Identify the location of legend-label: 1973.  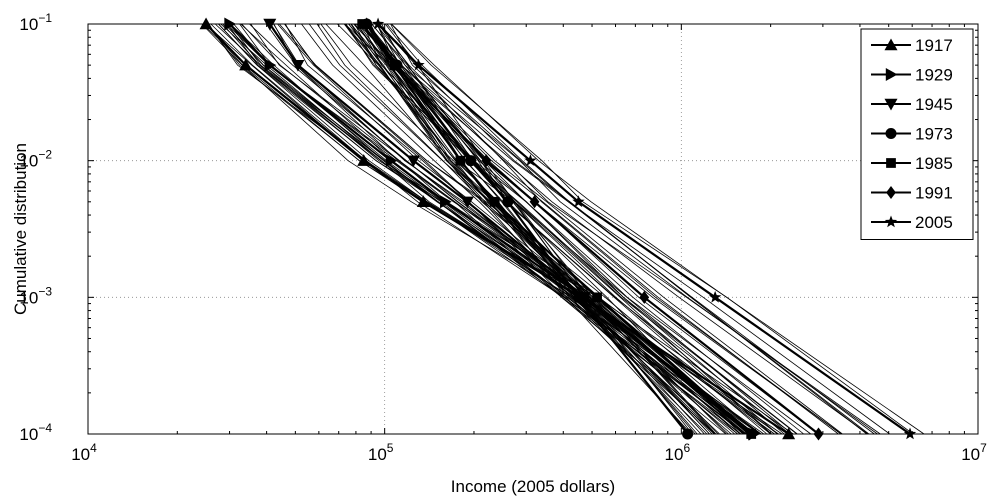
(934, 134).